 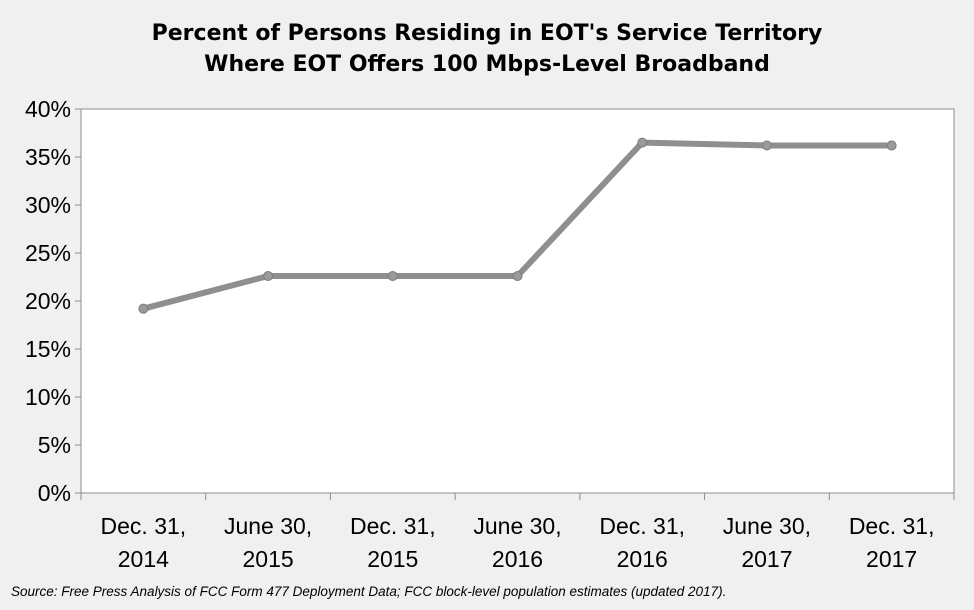 I want to click on y-tick-label: 5%, so click(x=54, y=445).